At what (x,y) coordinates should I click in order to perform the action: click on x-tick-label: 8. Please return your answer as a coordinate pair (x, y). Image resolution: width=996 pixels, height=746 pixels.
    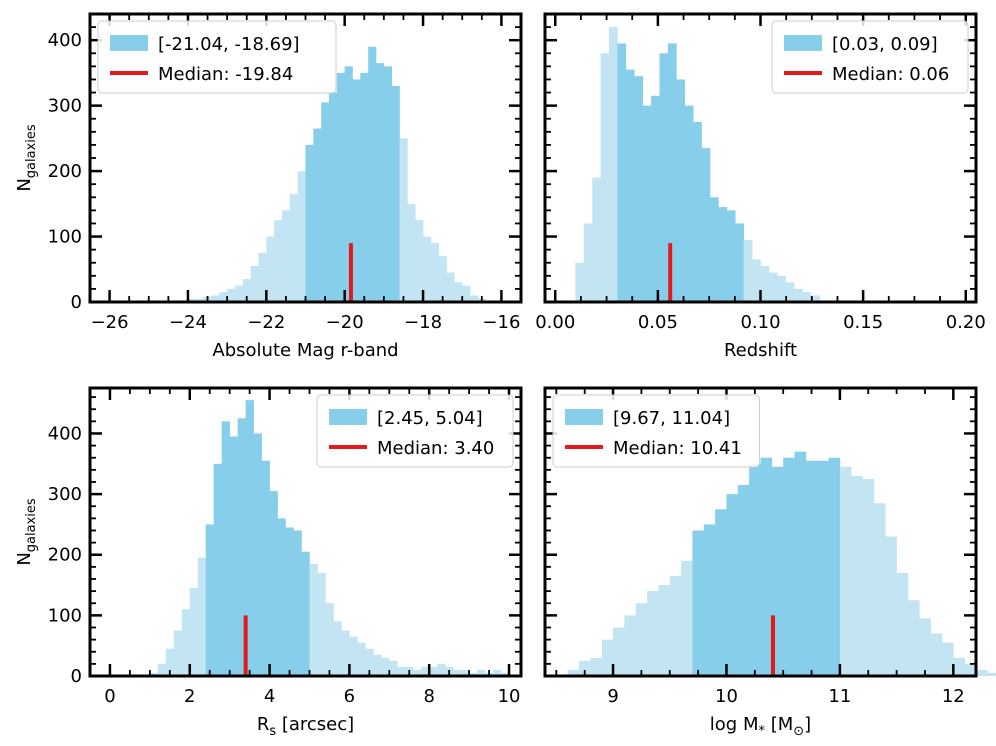
    Looking at the image, I should click on (428, 696).